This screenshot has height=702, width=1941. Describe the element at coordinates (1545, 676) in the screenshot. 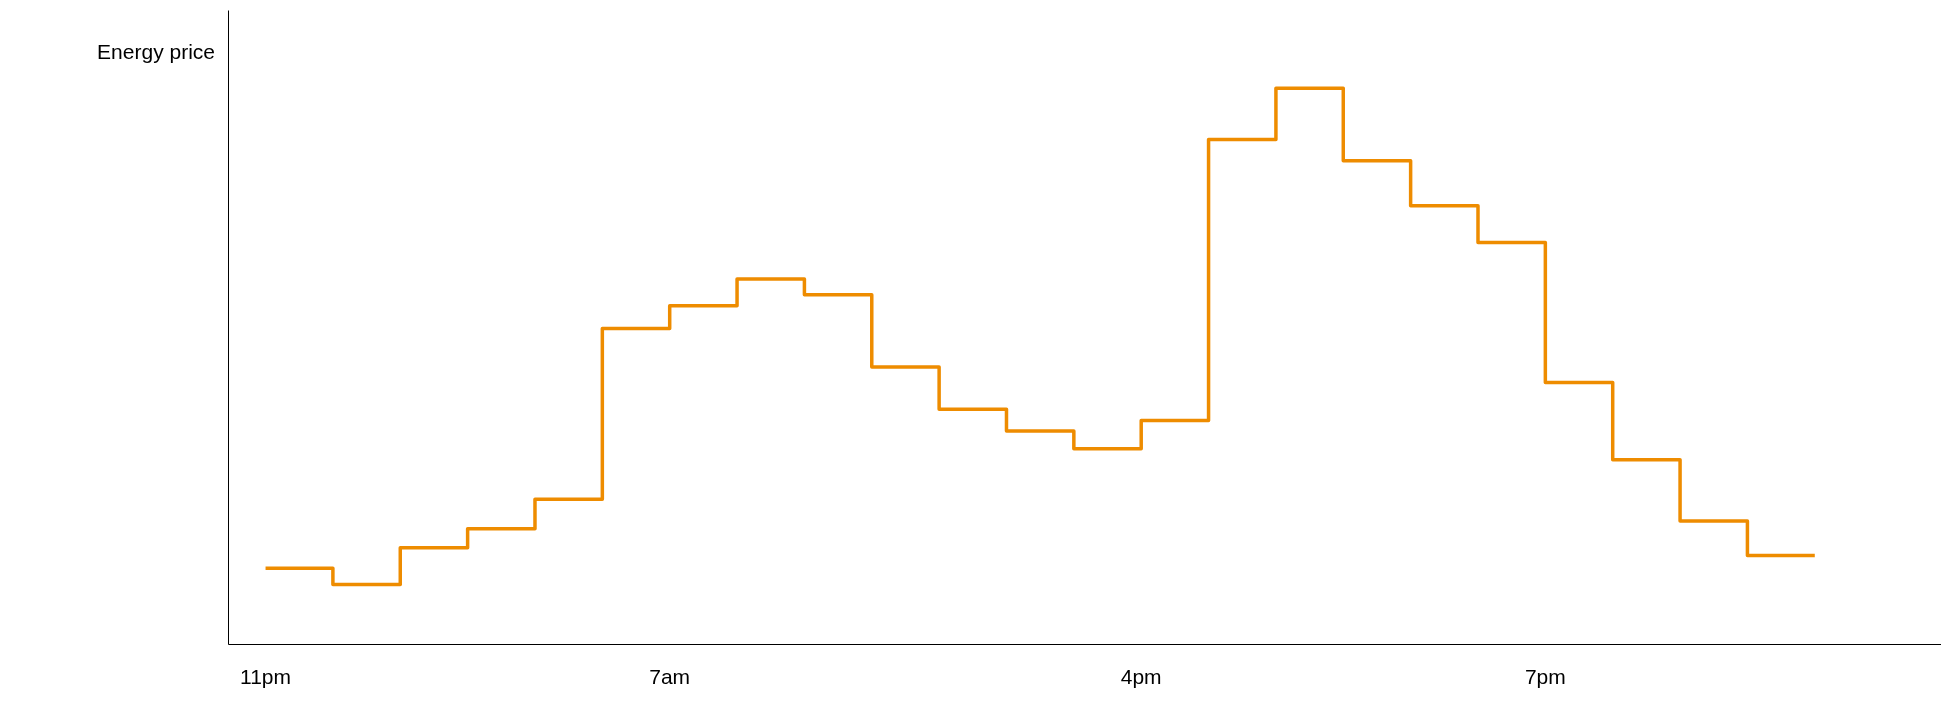

I see `x-tick-label: 7pm` at that location.